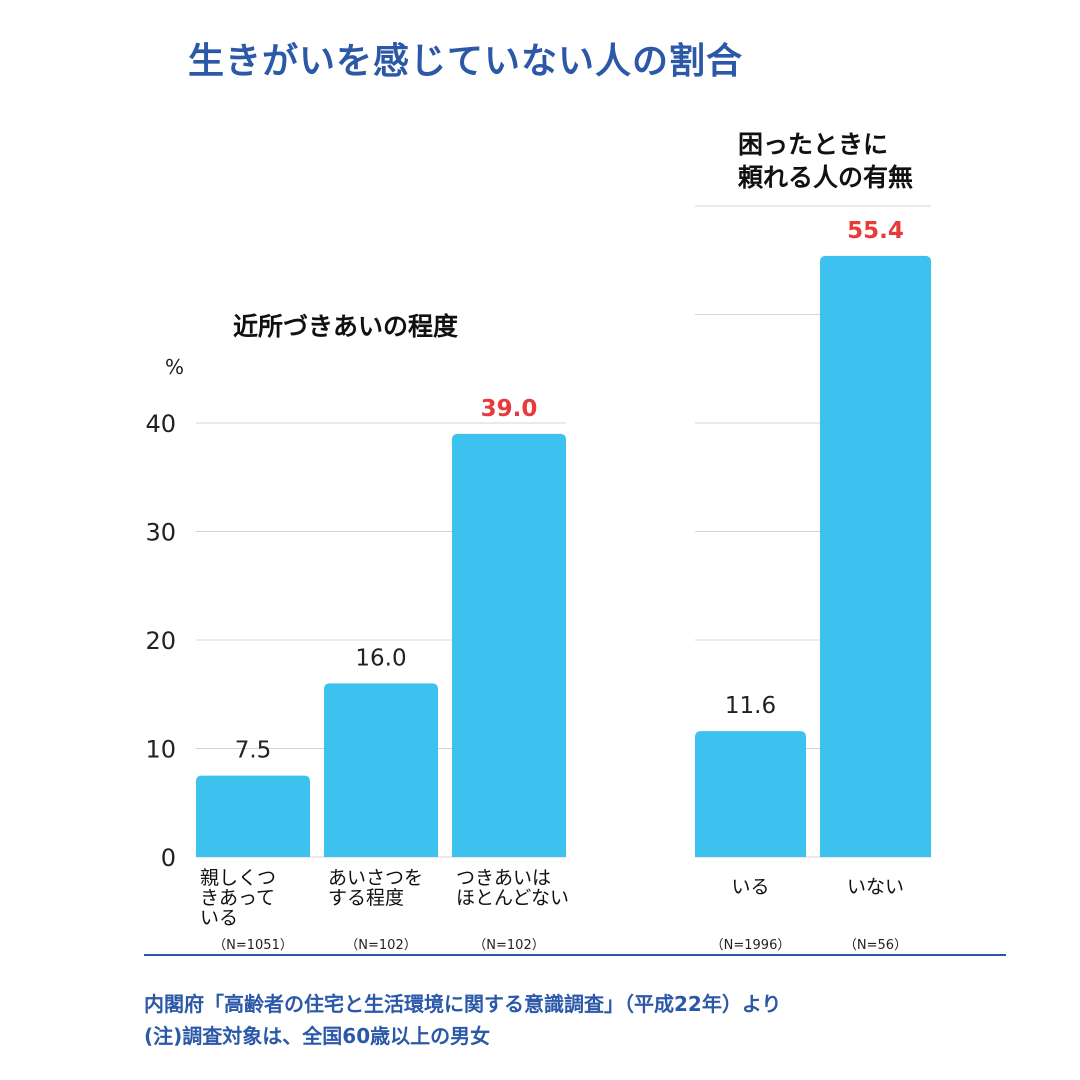 This screenshot has height=1080, width=1080. What do you see at coordinates (463, 1004) in the screenshot?
I see `source-footnote: 内閣府「高齢者の住宅と生活環境に関する意識調査」（平成22年）より` at bounding box center [463, 1004].